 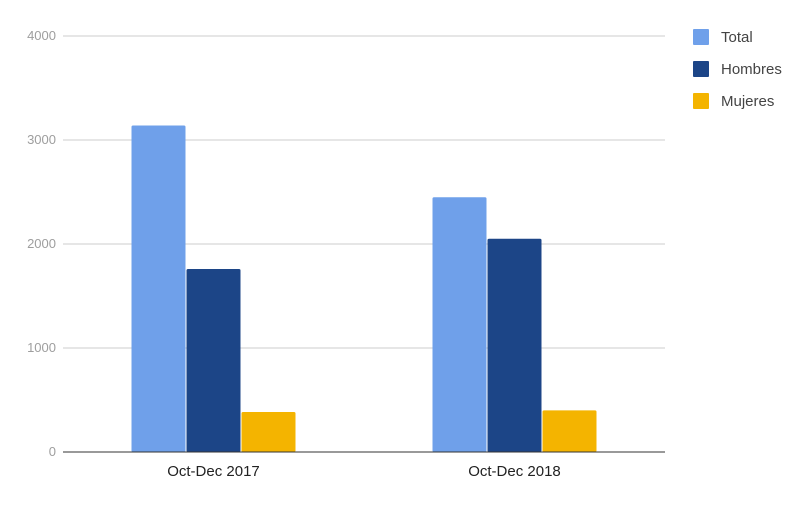 What do you see at coordinates (751, 69) in the screenshot?
I see `legend-label: Hombres` at bounding box center [751, 69].